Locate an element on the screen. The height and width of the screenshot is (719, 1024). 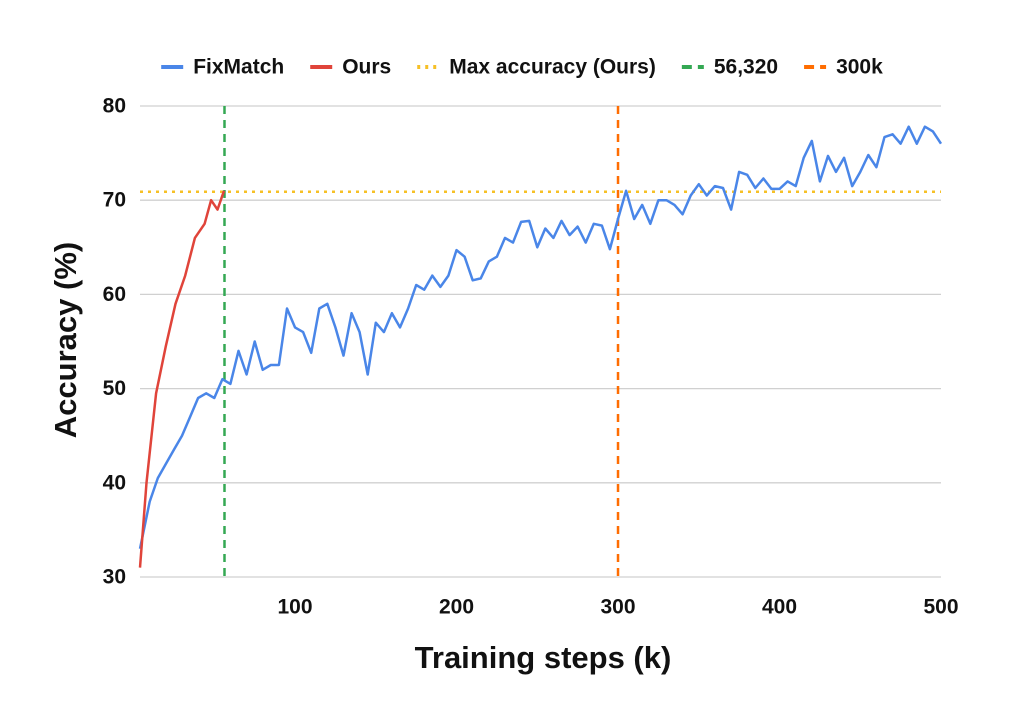
y-axis-title: Accuracy (%) is located at coordinates (65, 340).